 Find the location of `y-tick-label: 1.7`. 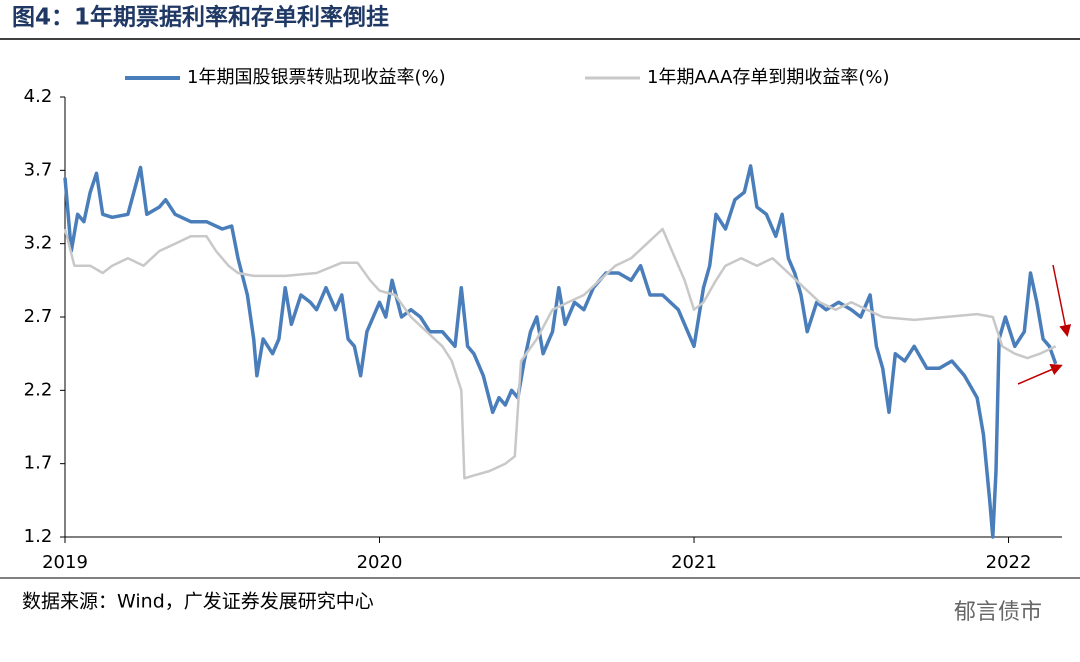

y-tick-label: 1.7 is located at coordinates (38, 463).